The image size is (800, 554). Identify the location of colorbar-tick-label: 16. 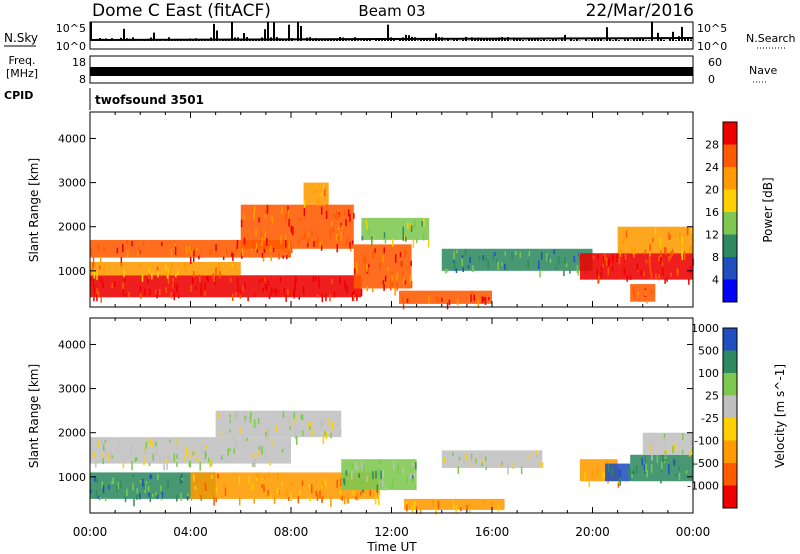
(712, 212).